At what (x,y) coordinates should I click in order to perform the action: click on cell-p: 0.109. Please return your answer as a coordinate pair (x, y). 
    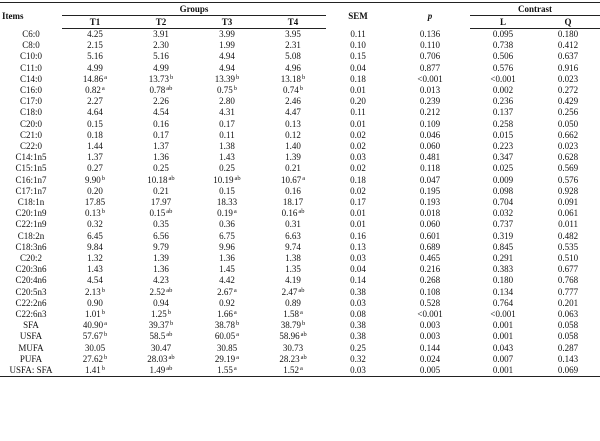
    Looking at the image, I should click on (430, 123).